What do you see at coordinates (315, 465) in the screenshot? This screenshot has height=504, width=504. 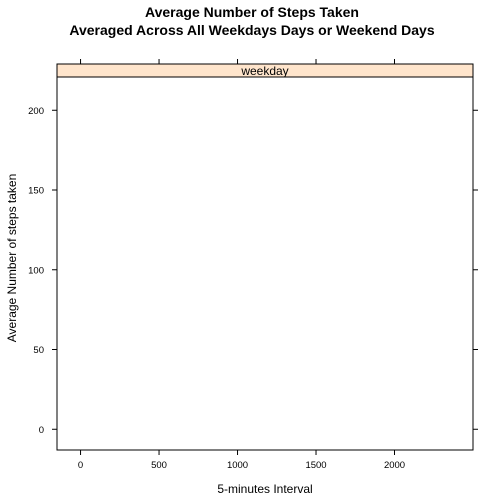 I see `x-tick-label: 1500` at bounding box center [315, 465].